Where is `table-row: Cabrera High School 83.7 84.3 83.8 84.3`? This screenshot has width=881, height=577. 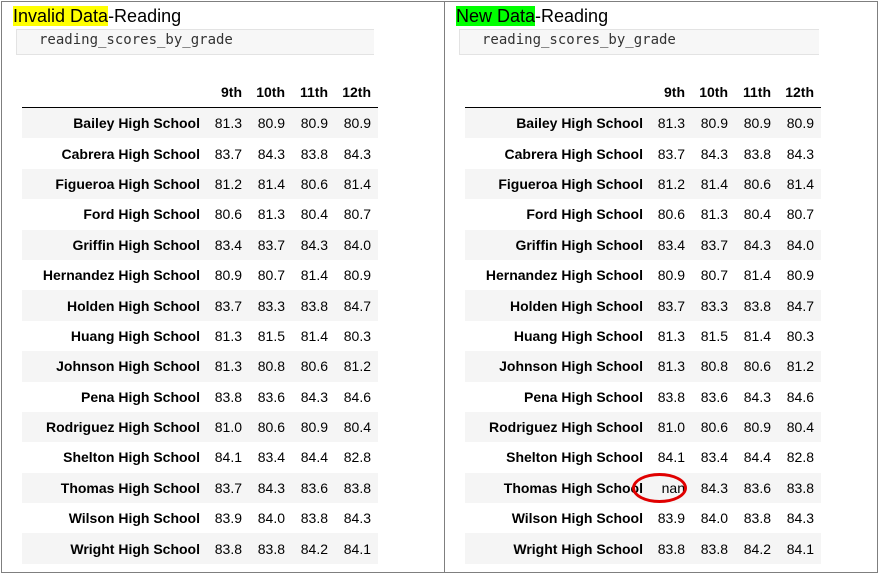
table-row: Cabrera High School 83.7 84.3 83.8 84.3 is located at coordinates (643, 153).